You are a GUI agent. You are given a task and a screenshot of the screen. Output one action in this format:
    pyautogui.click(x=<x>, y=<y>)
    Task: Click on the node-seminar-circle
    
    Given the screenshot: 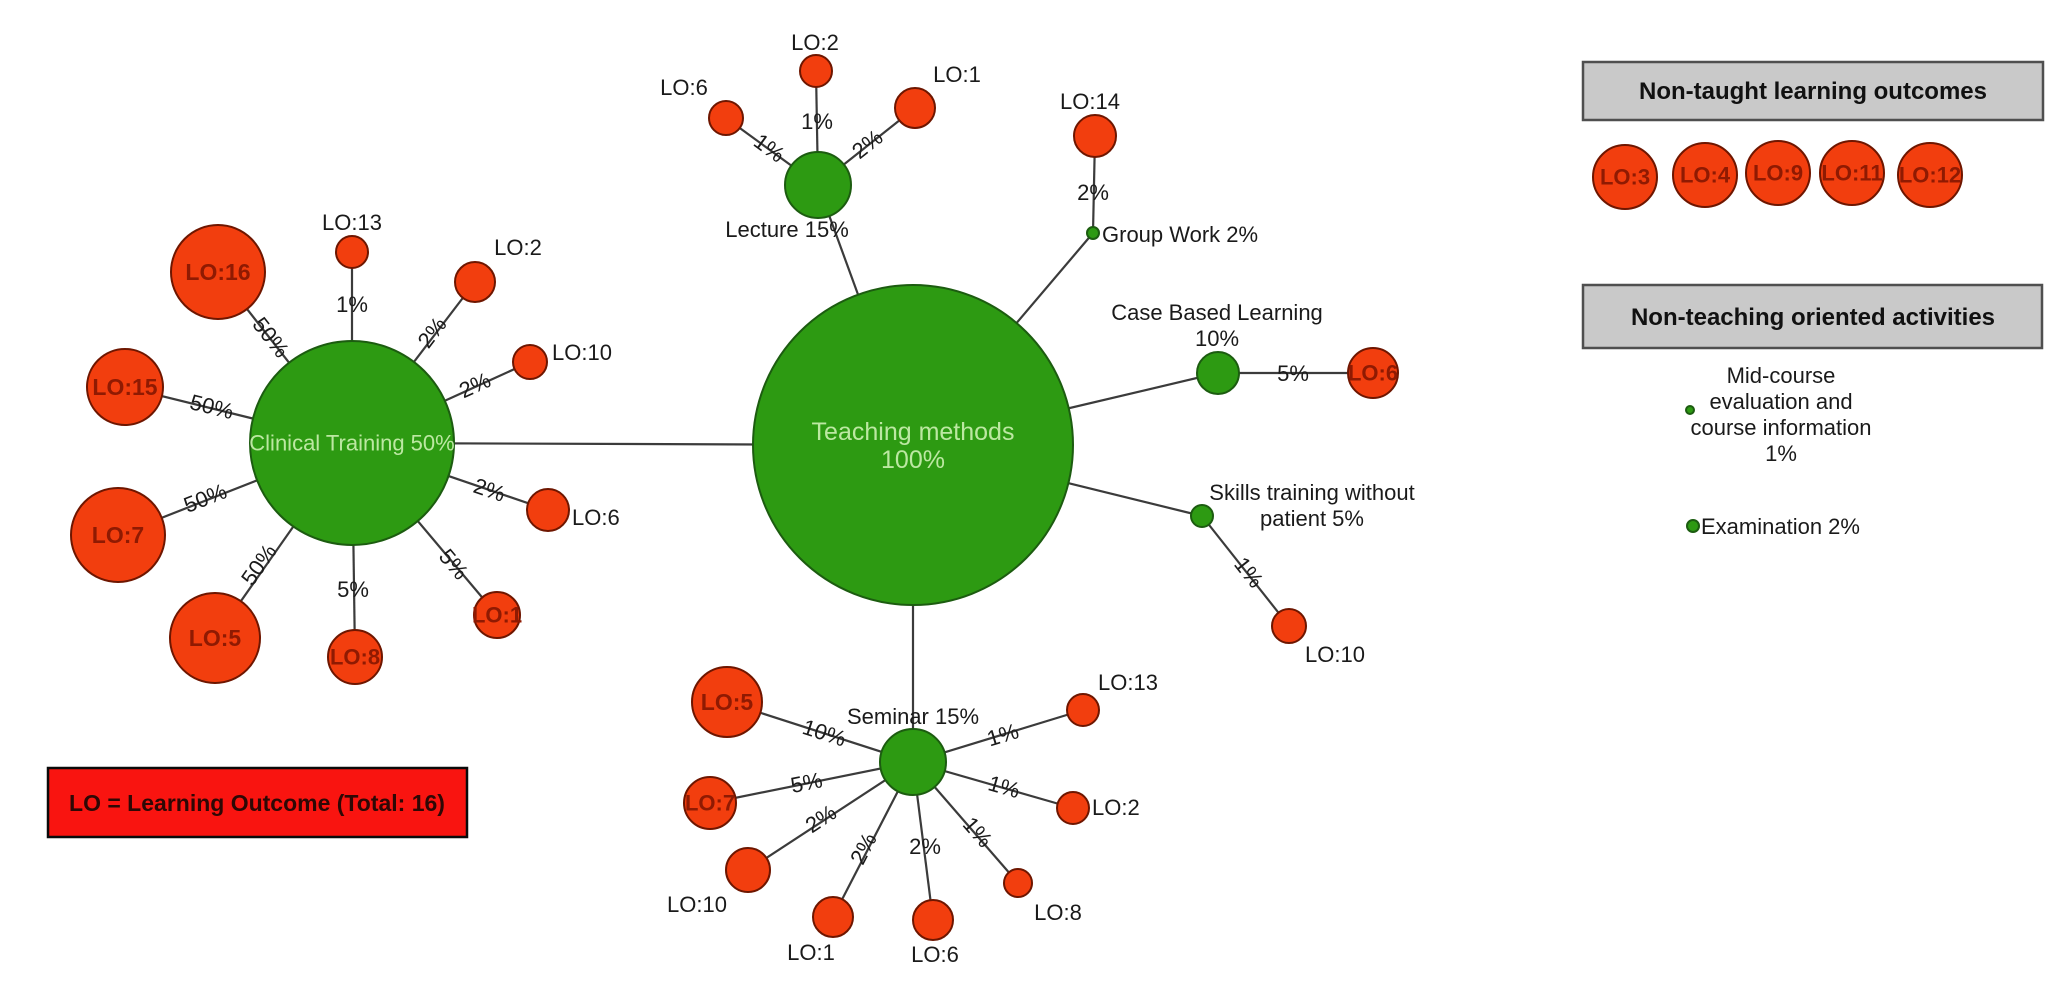 What is the action you would take?
    pyautogui.click(x=913, y=762)
    